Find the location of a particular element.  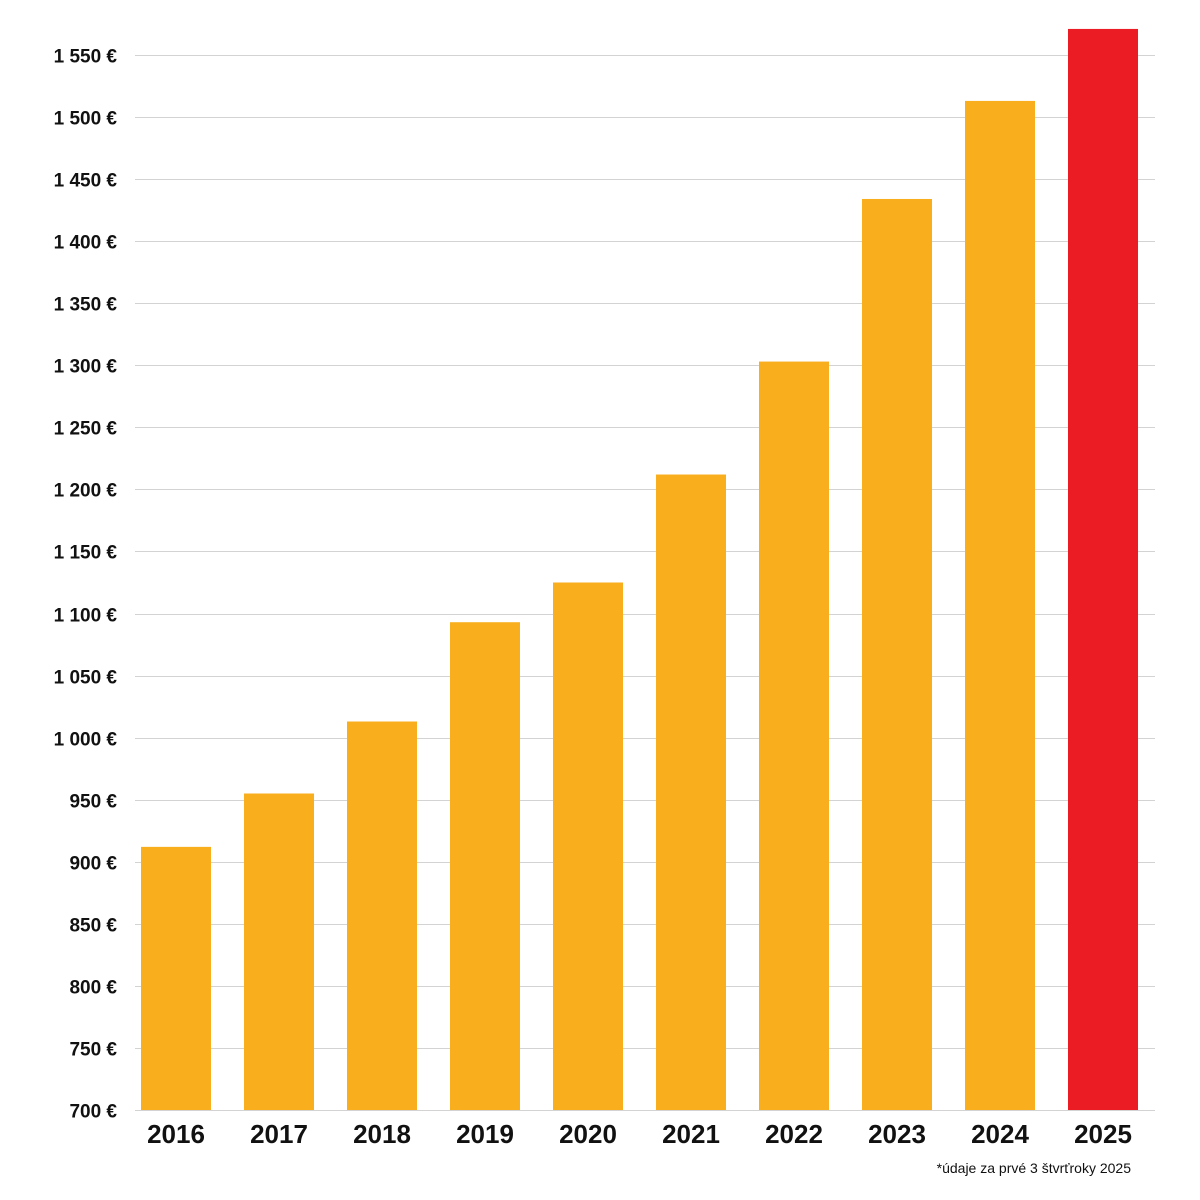

y-tick-label: 1 350 € is located at coordinates (86, 305).